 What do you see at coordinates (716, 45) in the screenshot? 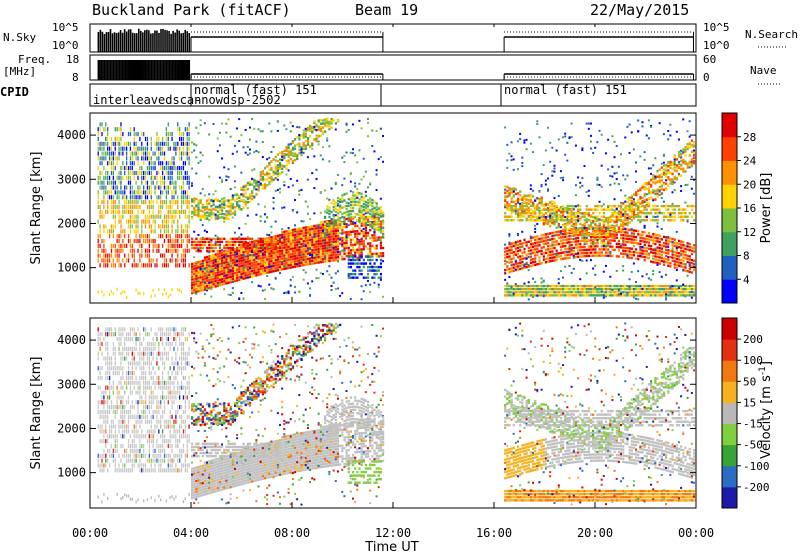
I see `nsearch-tick-bottom: 10^0` at bounding box center [716, 45].